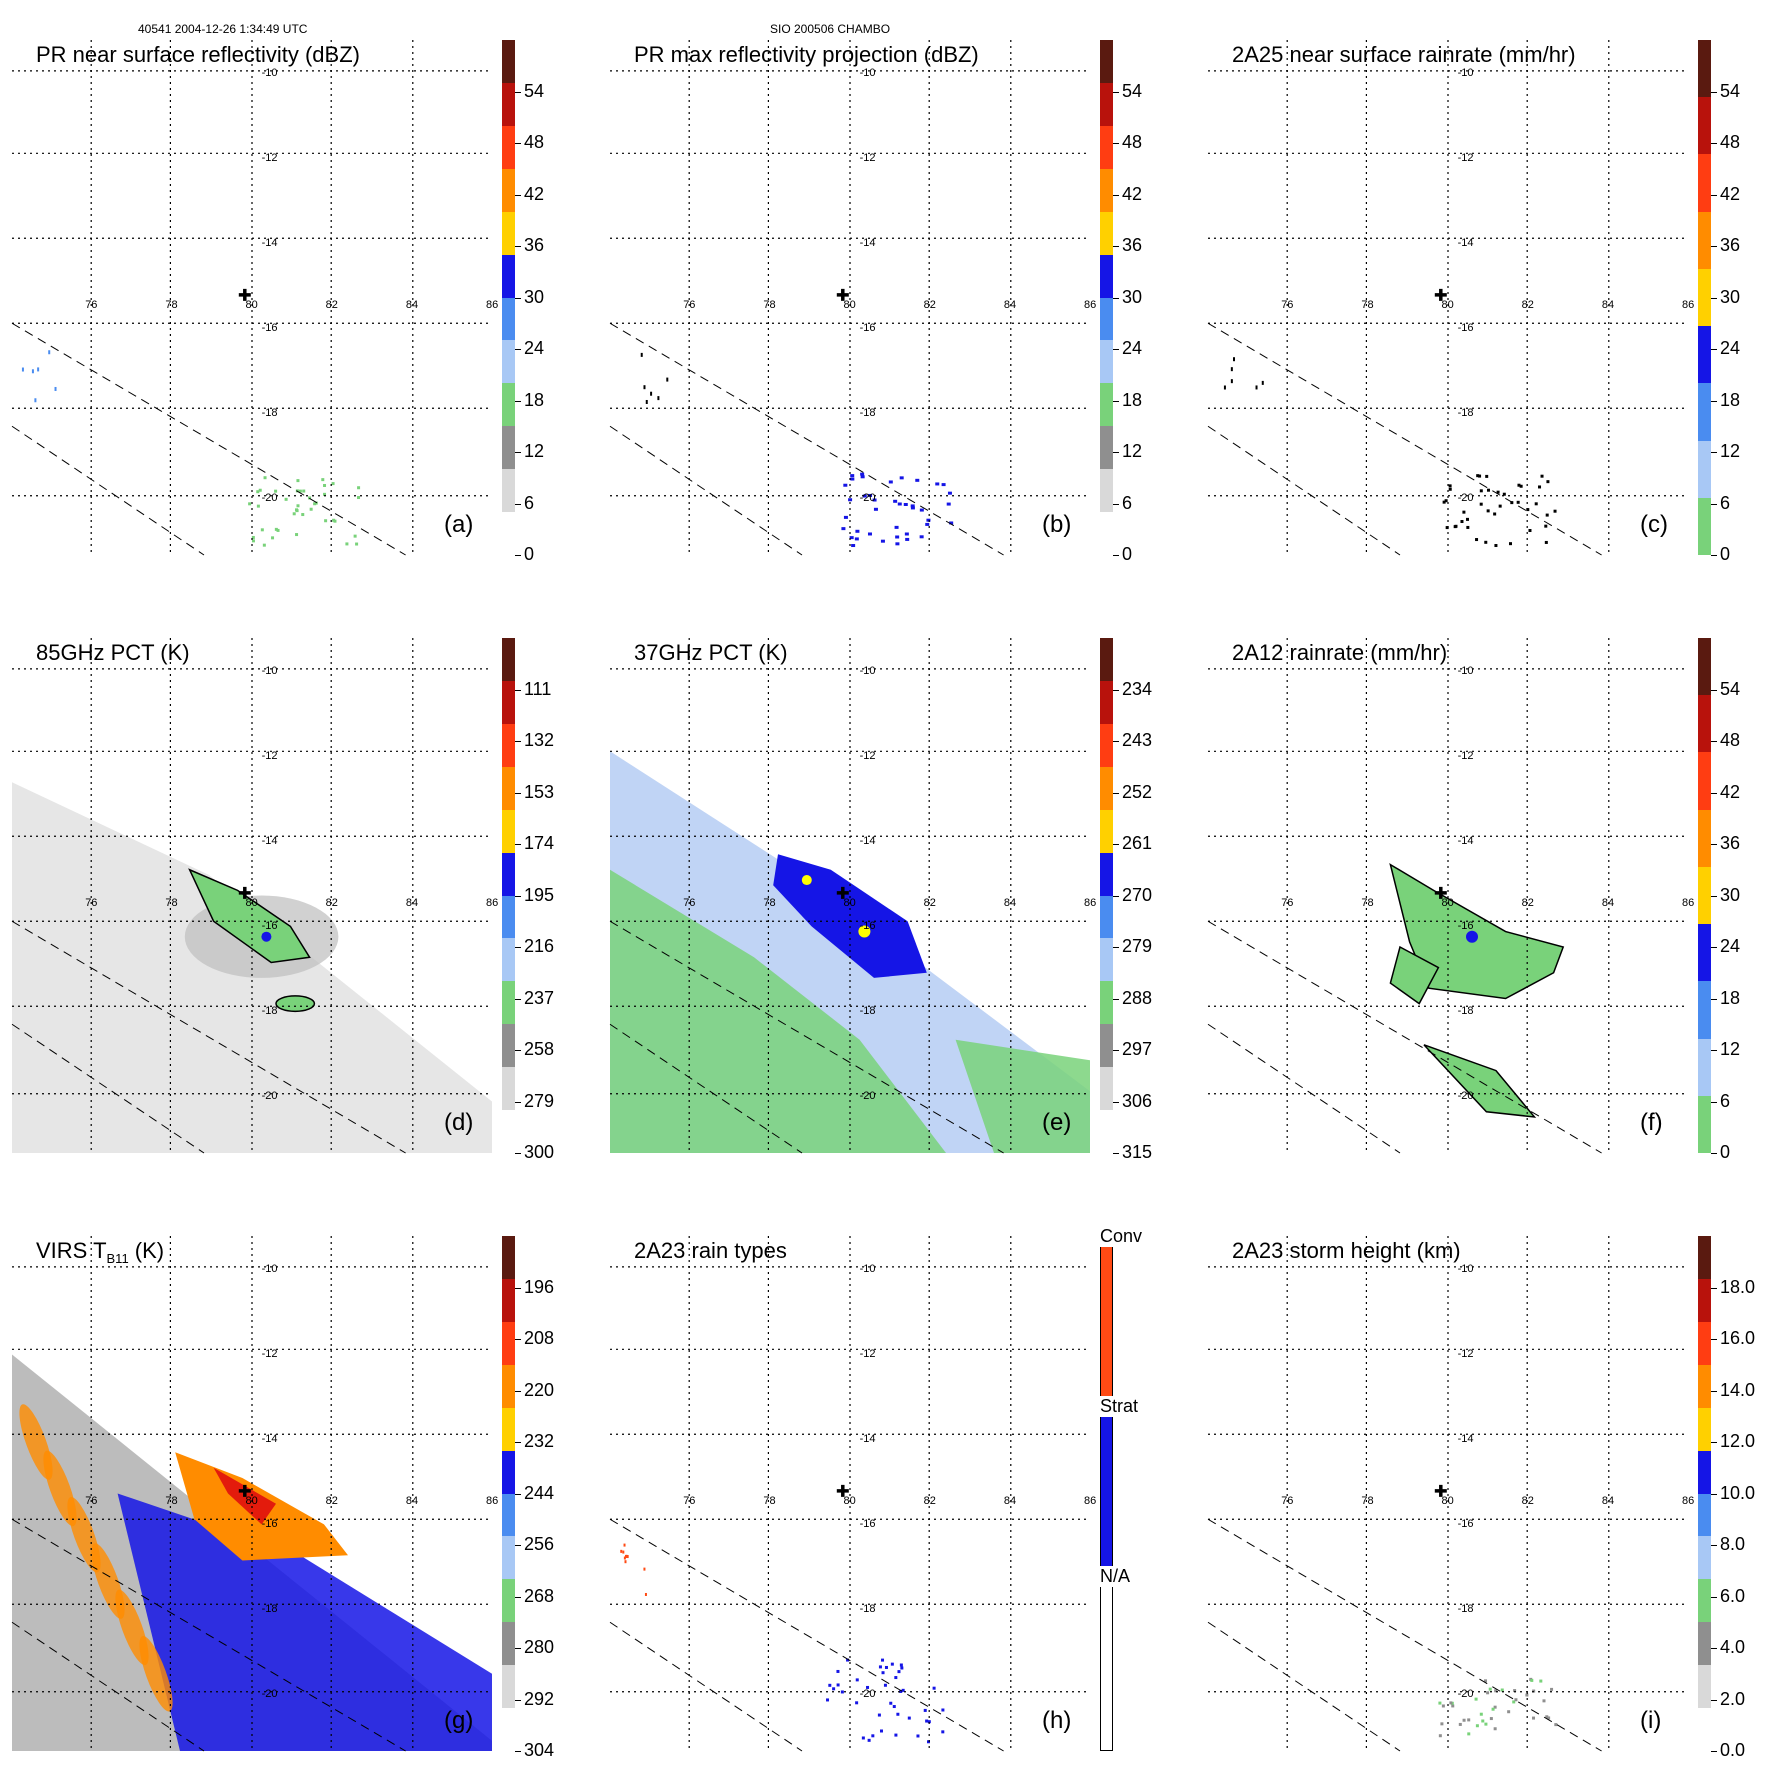 Image resolution: width=1771 pixels, height=1771 pixels. Describe the element at coordinates (1137, 688) in the screenshot. I see `colorbar-tick-label: 234` at that location.